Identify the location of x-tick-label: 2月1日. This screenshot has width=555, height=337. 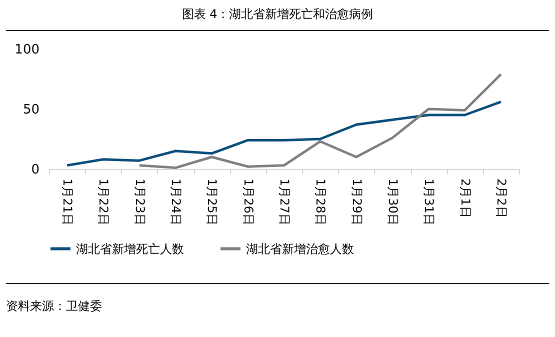
(465, 198).